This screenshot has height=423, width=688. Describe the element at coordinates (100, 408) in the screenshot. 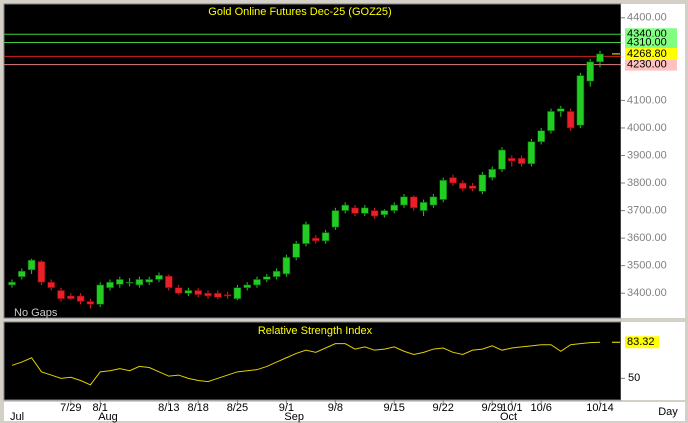

I see `x-tick-label: 8/1` at that location.